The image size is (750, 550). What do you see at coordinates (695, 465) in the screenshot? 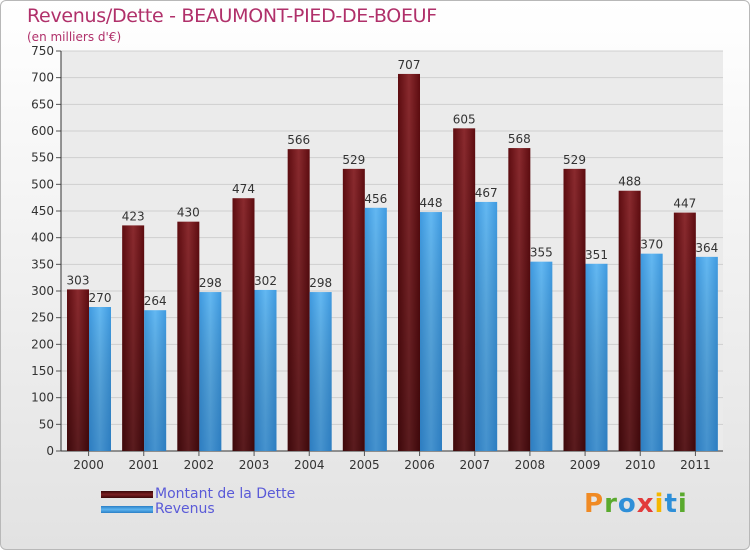
I see `x-tick-label: 2011` at bounding box center [695, 465].